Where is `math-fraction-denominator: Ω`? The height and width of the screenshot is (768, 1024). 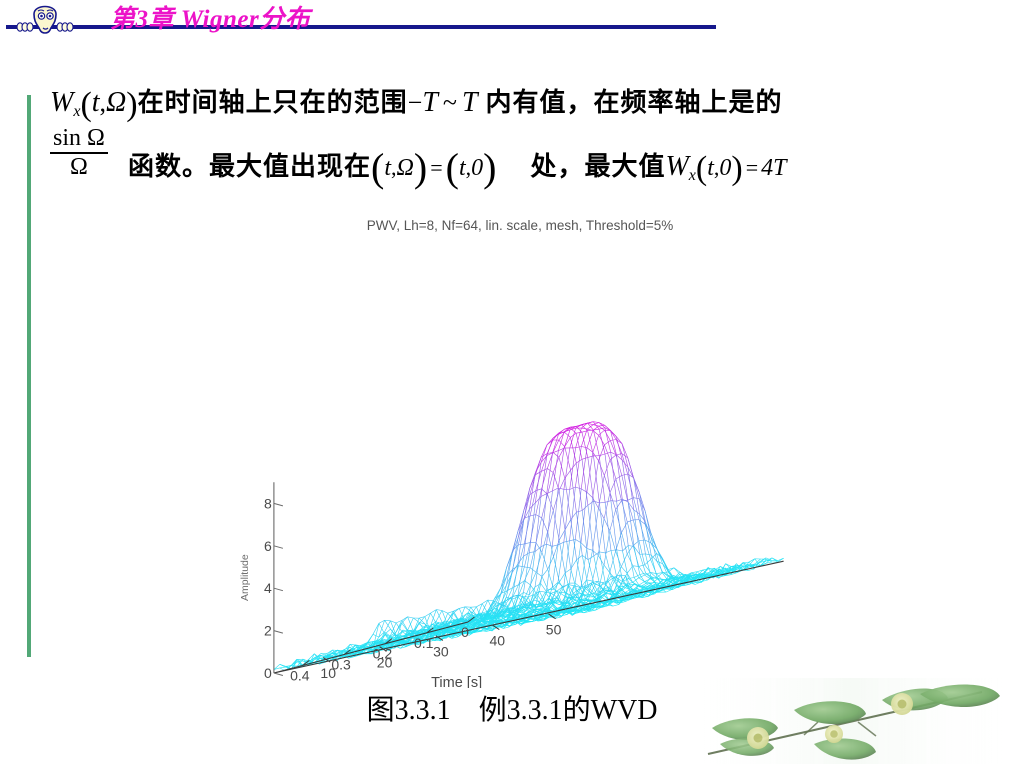 math-fraction-denominator: Ω is located at coordinates (79, 167).